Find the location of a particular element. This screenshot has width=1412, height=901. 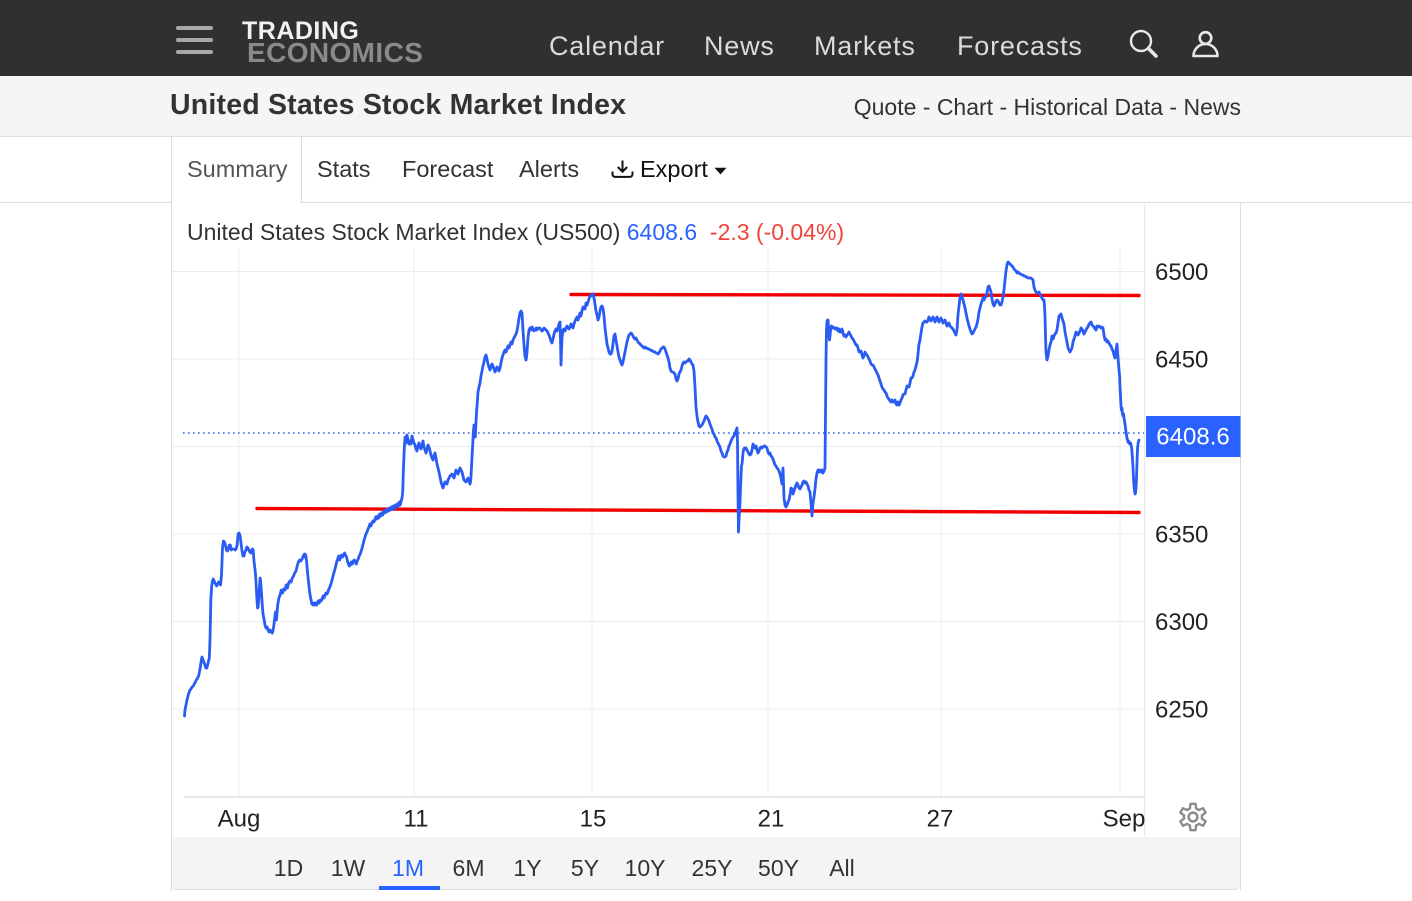

svg-text: Aug is located at coordinates (239, 819).